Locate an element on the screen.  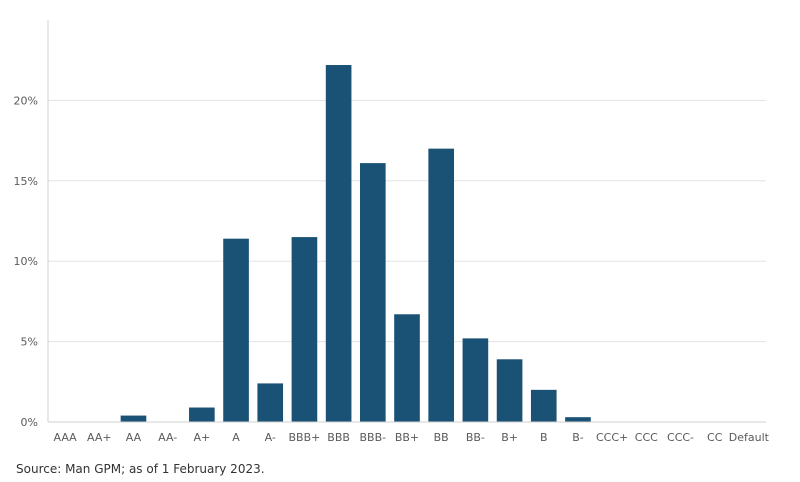
x-tick-label: A- is located at coordinates (270, 437).